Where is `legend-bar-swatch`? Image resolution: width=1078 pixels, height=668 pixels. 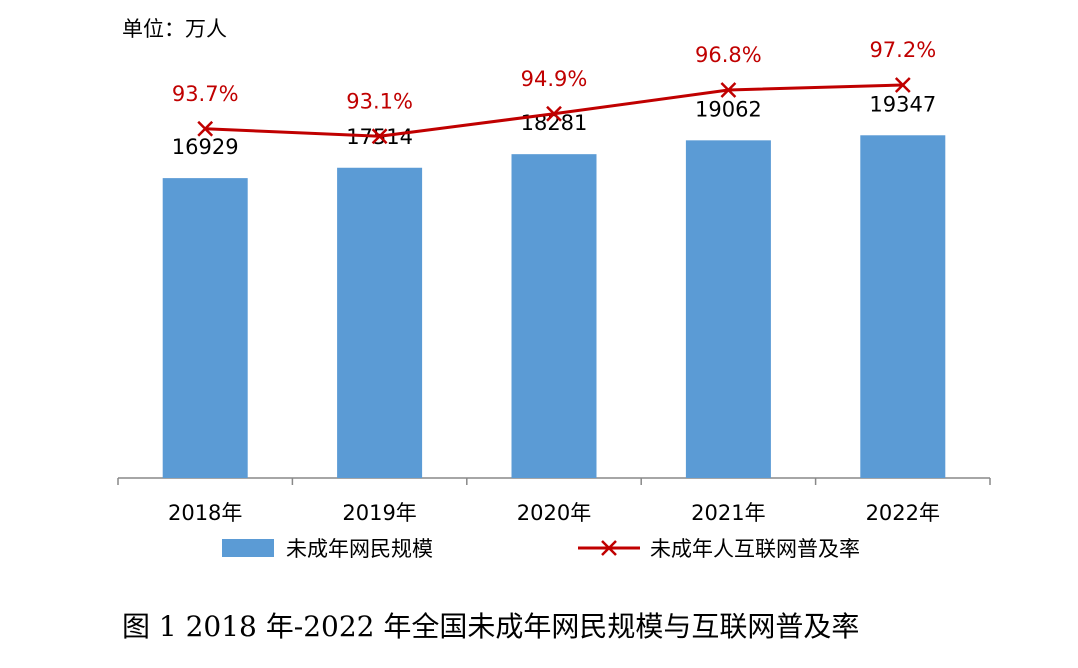
legend-bar-swatch is located at coordinates (248, 548).